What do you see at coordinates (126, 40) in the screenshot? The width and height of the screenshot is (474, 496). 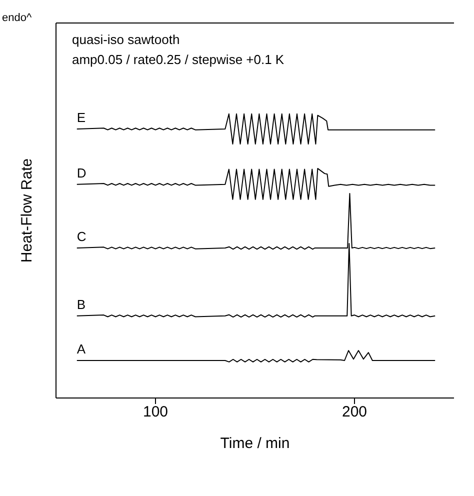 I see `chart-title: quasi-iso sawtooth` at bounding box center [126, 40].